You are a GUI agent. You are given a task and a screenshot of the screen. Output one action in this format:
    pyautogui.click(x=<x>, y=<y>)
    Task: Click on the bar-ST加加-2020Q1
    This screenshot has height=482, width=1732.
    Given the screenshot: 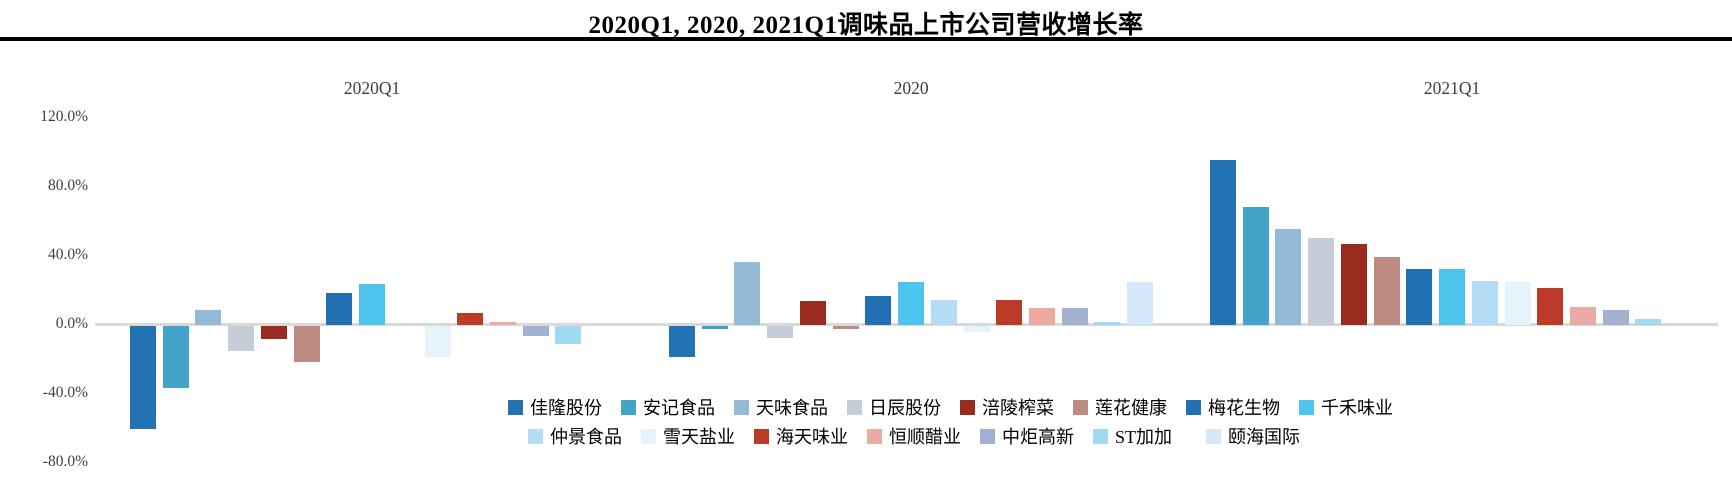 What is the action you would take?
    pyautogui.click(x=568, y=335)
    